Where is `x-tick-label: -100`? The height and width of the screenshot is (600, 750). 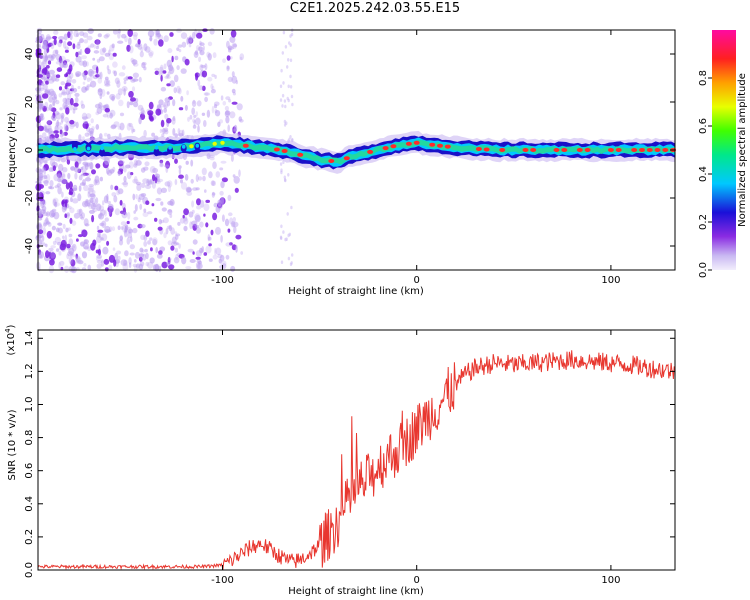 x-tick-label: -100 is located at coordinates (222, 280).